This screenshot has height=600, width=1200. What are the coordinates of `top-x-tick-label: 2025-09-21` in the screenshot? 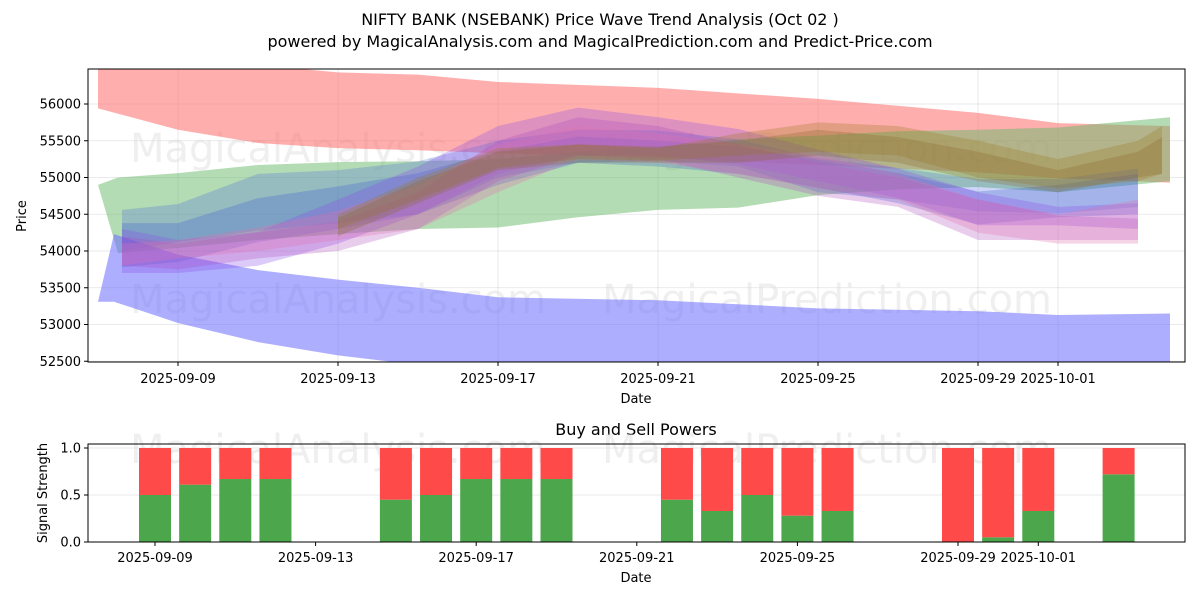 It's located at (658, 379).